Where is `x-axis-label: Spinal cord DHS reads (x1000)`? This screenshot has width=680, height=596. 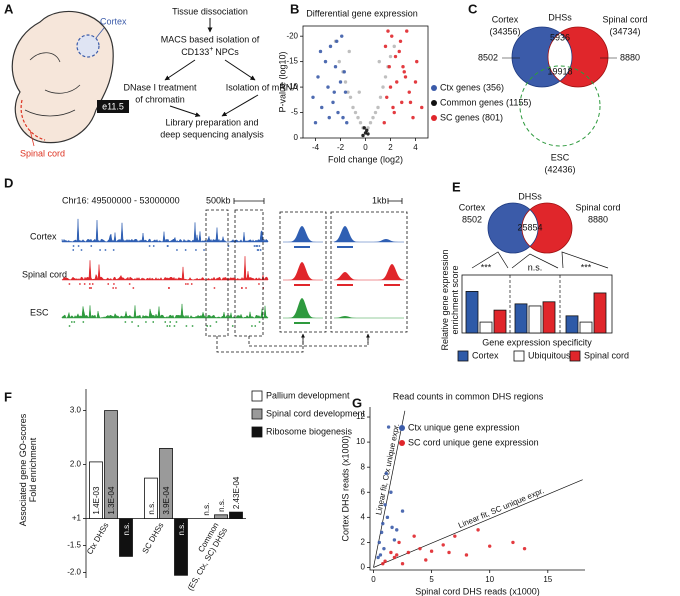
x-axis-label: Spinal cord DHS reads (x1000) is located at coordinates (477, 591).